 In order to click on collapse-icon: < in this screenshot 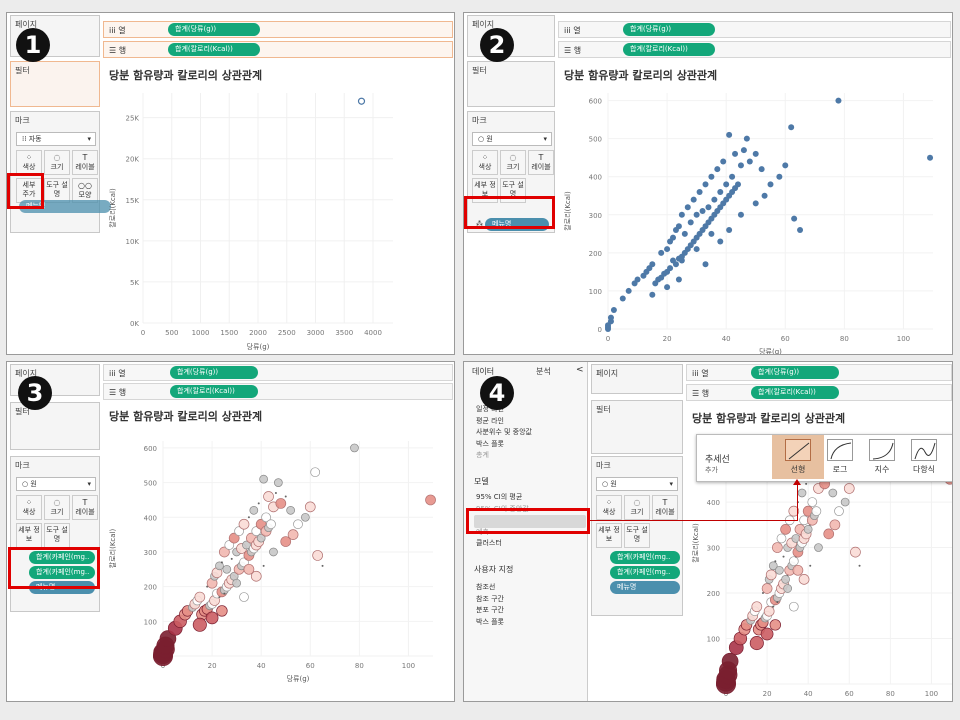, I will do `click(580, 370)`.